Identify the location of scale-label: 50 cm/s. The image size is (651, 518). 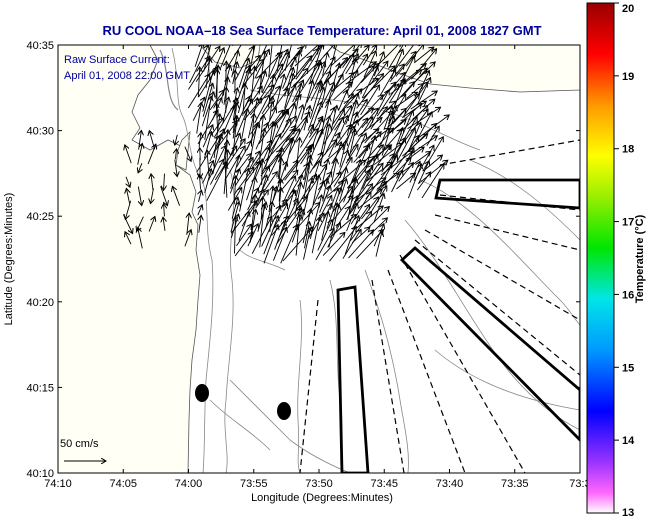
(79, 444).